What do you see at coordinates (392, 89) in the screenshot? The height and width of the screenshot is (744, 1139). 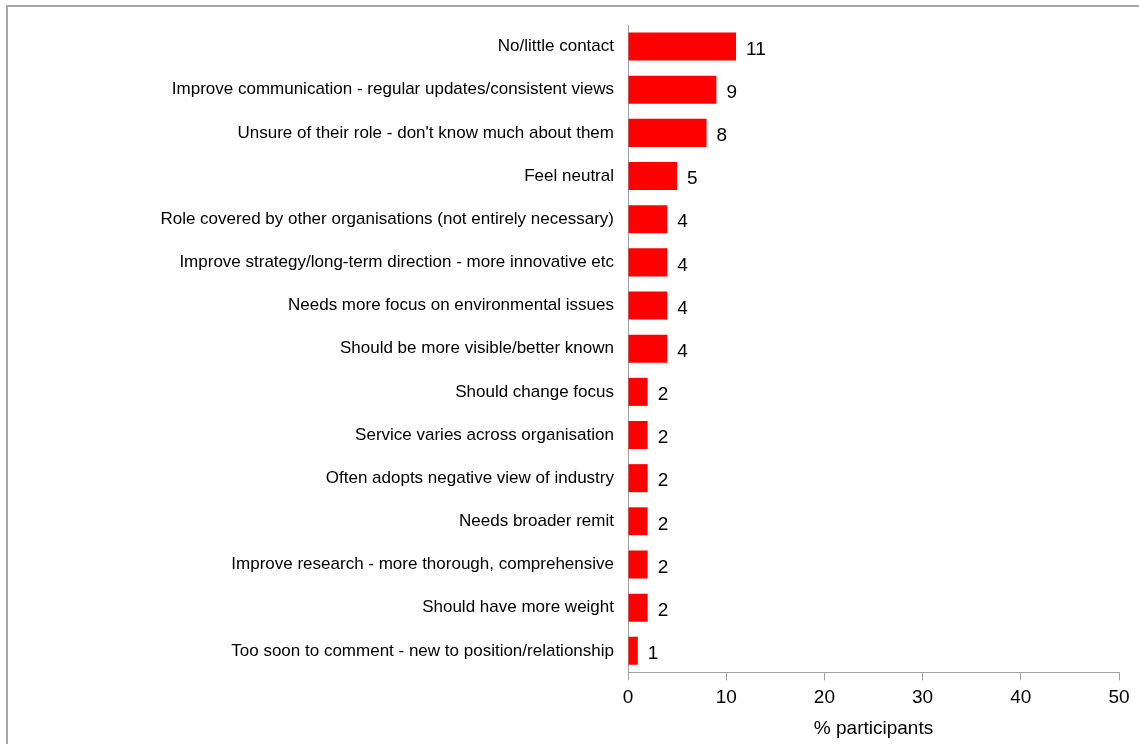 I see `y-tick-label: Improve communication - regular updates/consistent views` at bounding box center [392, 89].